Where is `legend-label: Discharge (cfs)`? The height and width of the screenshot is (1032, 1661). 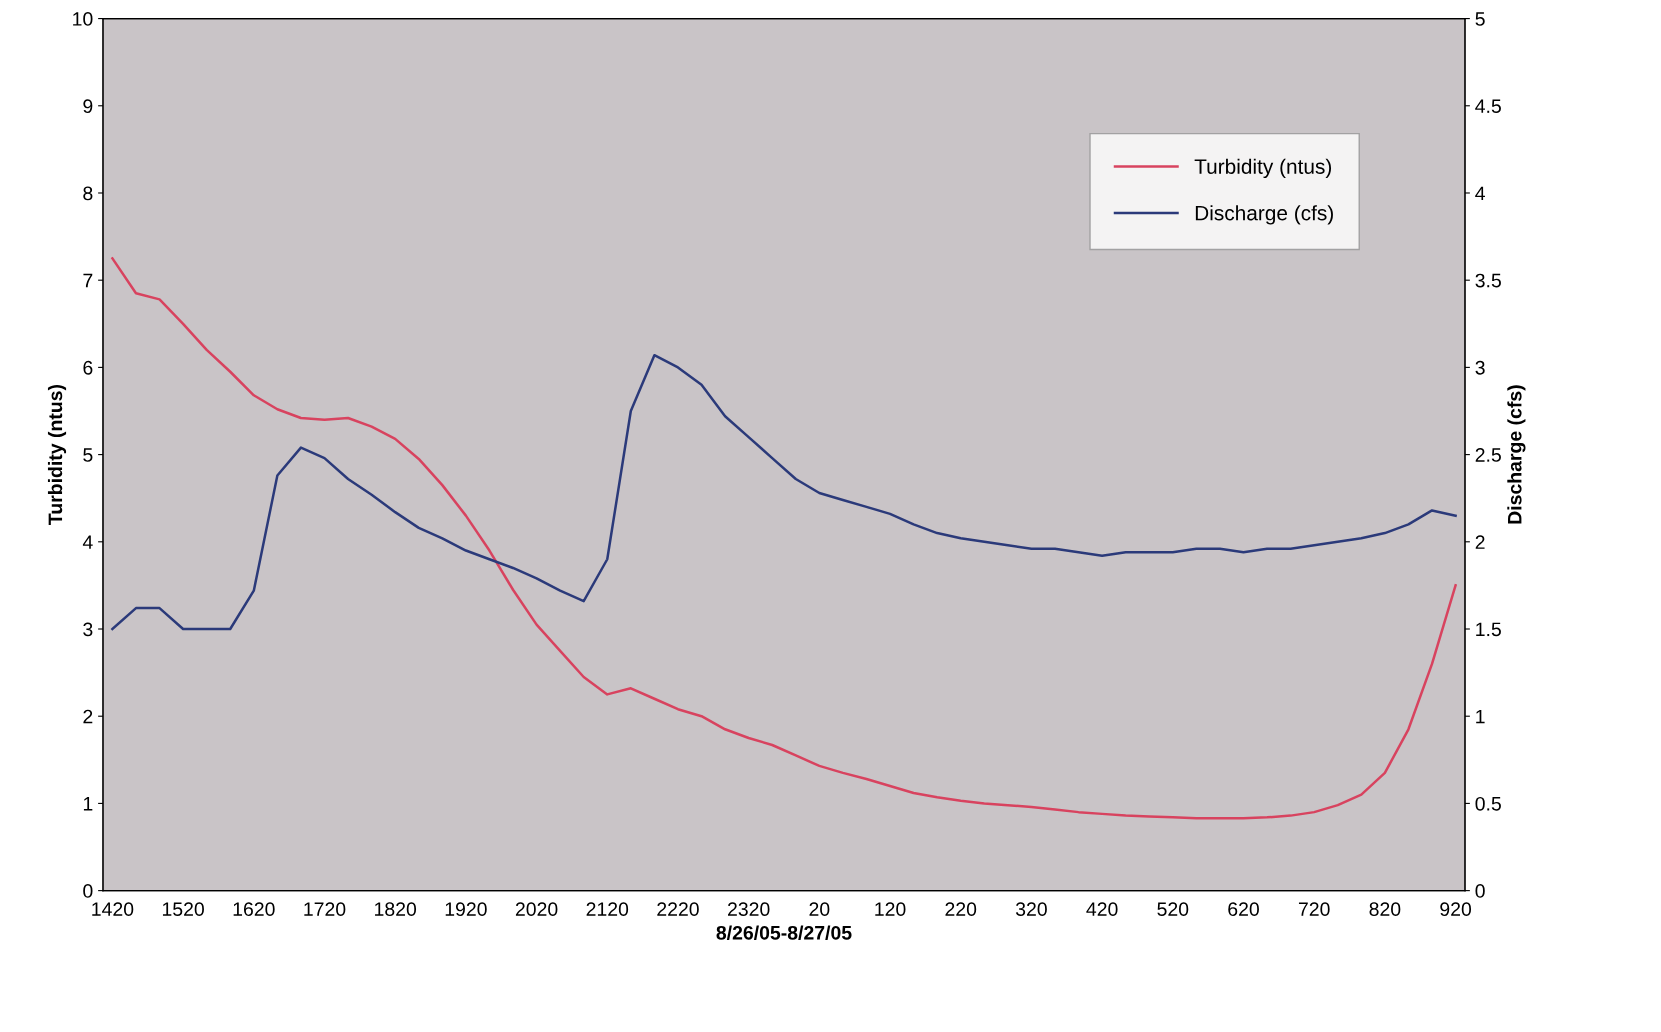
legend-label: Discharge (cfs) is located at coordinates (1264, 215).